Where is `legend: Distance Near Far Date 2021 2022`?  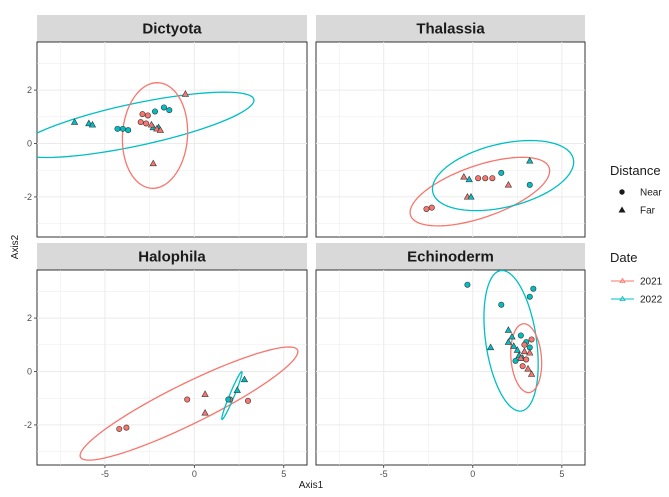 legend: Distance Near Far Date 2021 2022 is located at coordinates (636, 234).